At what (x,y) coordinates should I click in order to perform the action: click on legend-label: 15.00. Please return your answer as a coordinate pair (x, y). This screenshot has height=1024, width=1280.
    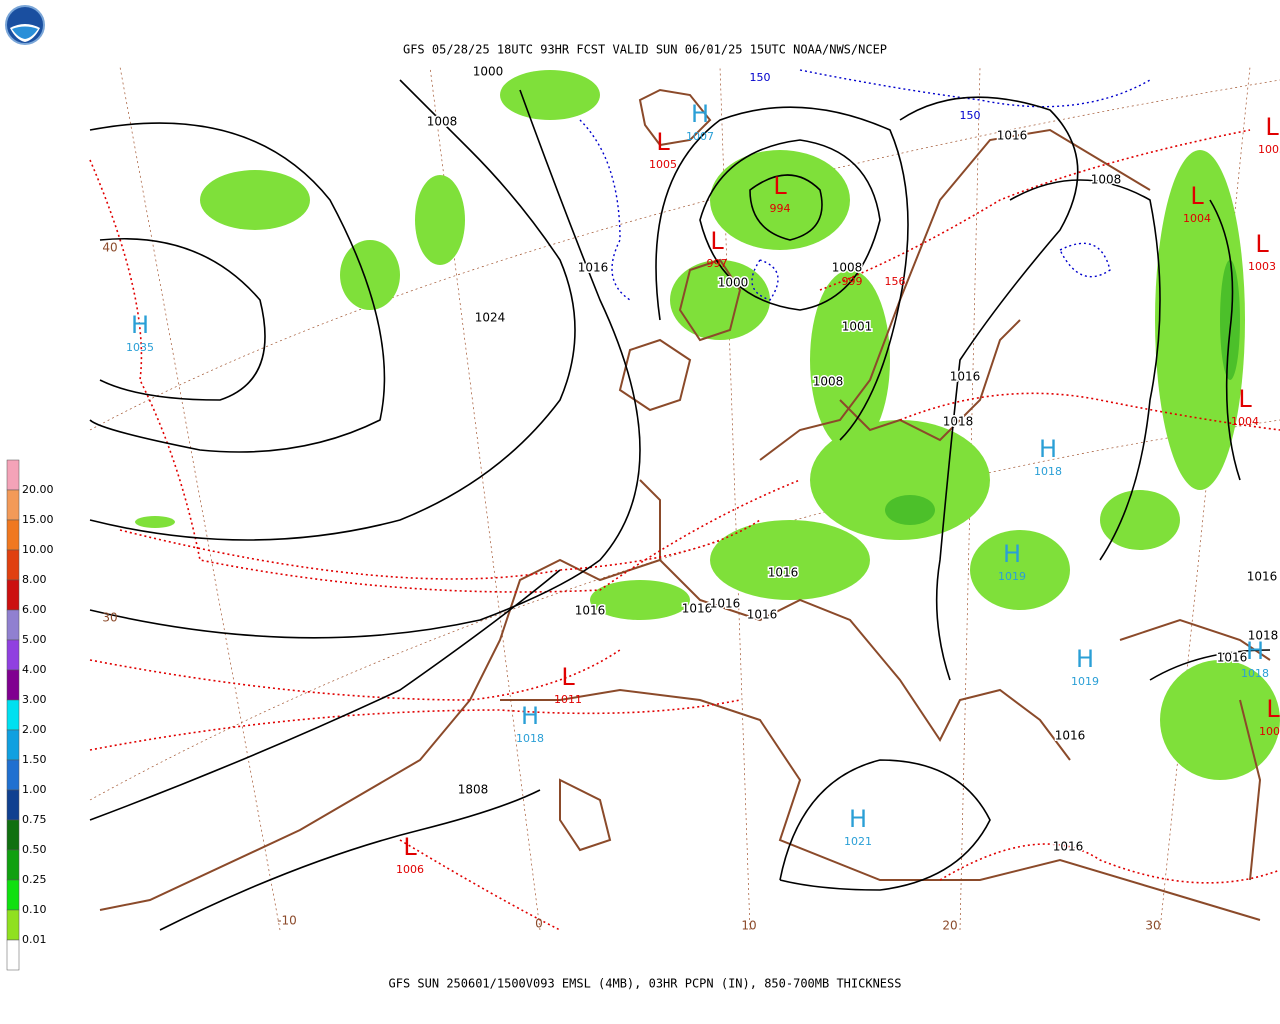
    Looking at the image, I should click on (38, 519).